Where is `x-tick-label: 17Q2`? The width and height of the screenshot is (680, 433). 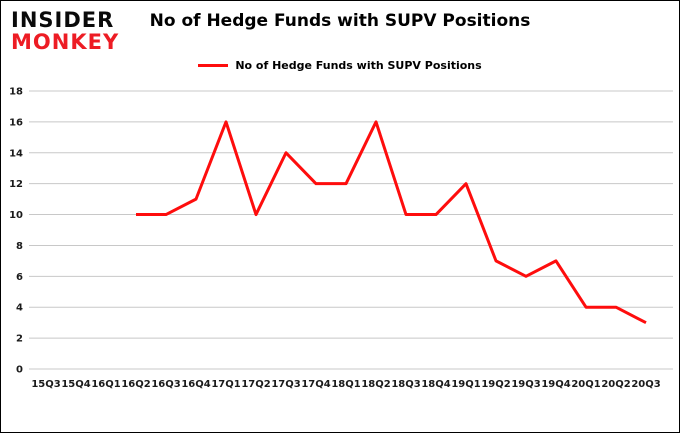
x-tick-label: 17Q2 is located at coordinates (255, 384).